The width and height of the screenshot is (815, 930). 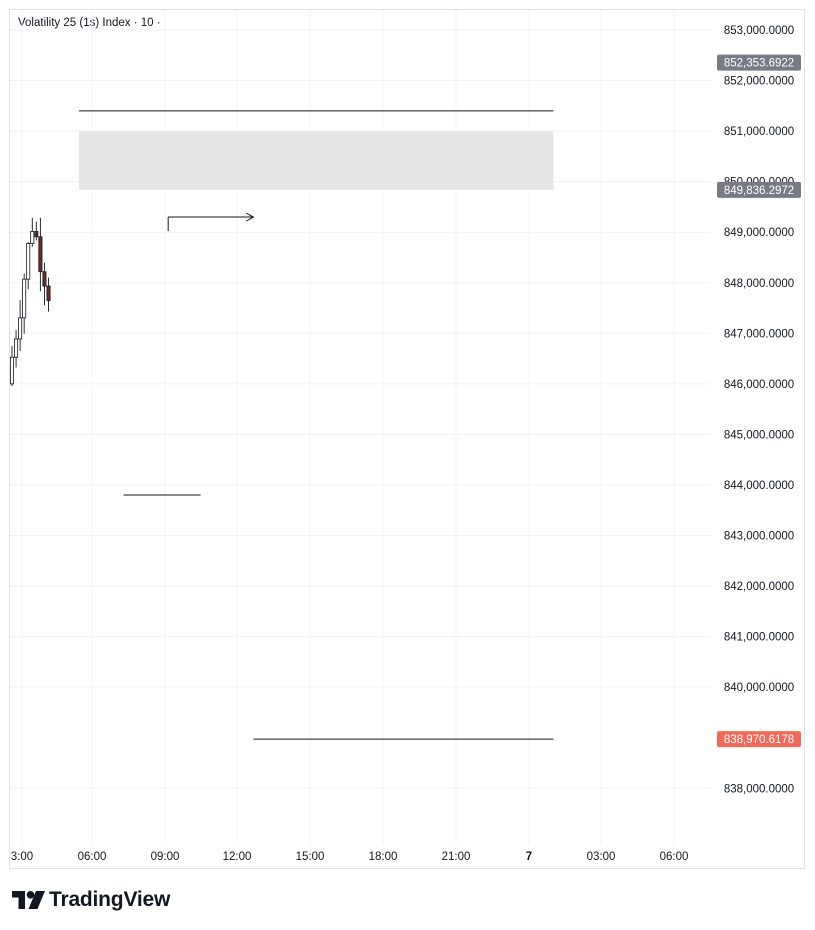 I want to click on symbol-title: Volatility 25 (1s) Index · 10 ·, so click(x=89, y=23).